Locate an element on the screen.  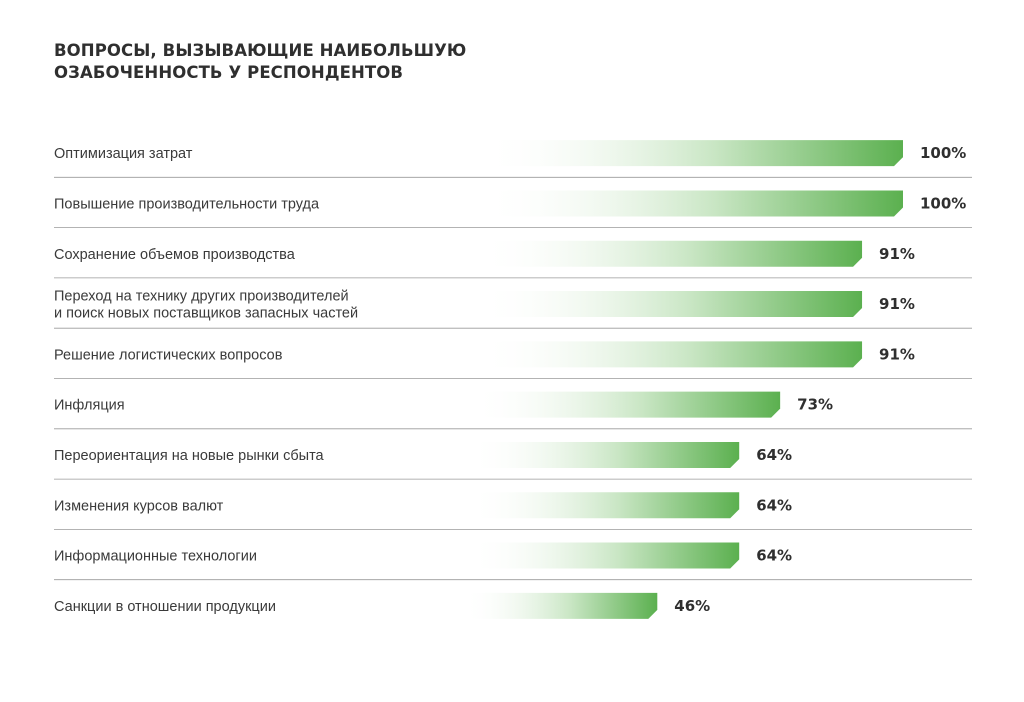
chart-title-line-2: ОЗАБОЧЕННОСТЬ У РЕСПОНДЕНТОВ is located at coordinates (229, 72).